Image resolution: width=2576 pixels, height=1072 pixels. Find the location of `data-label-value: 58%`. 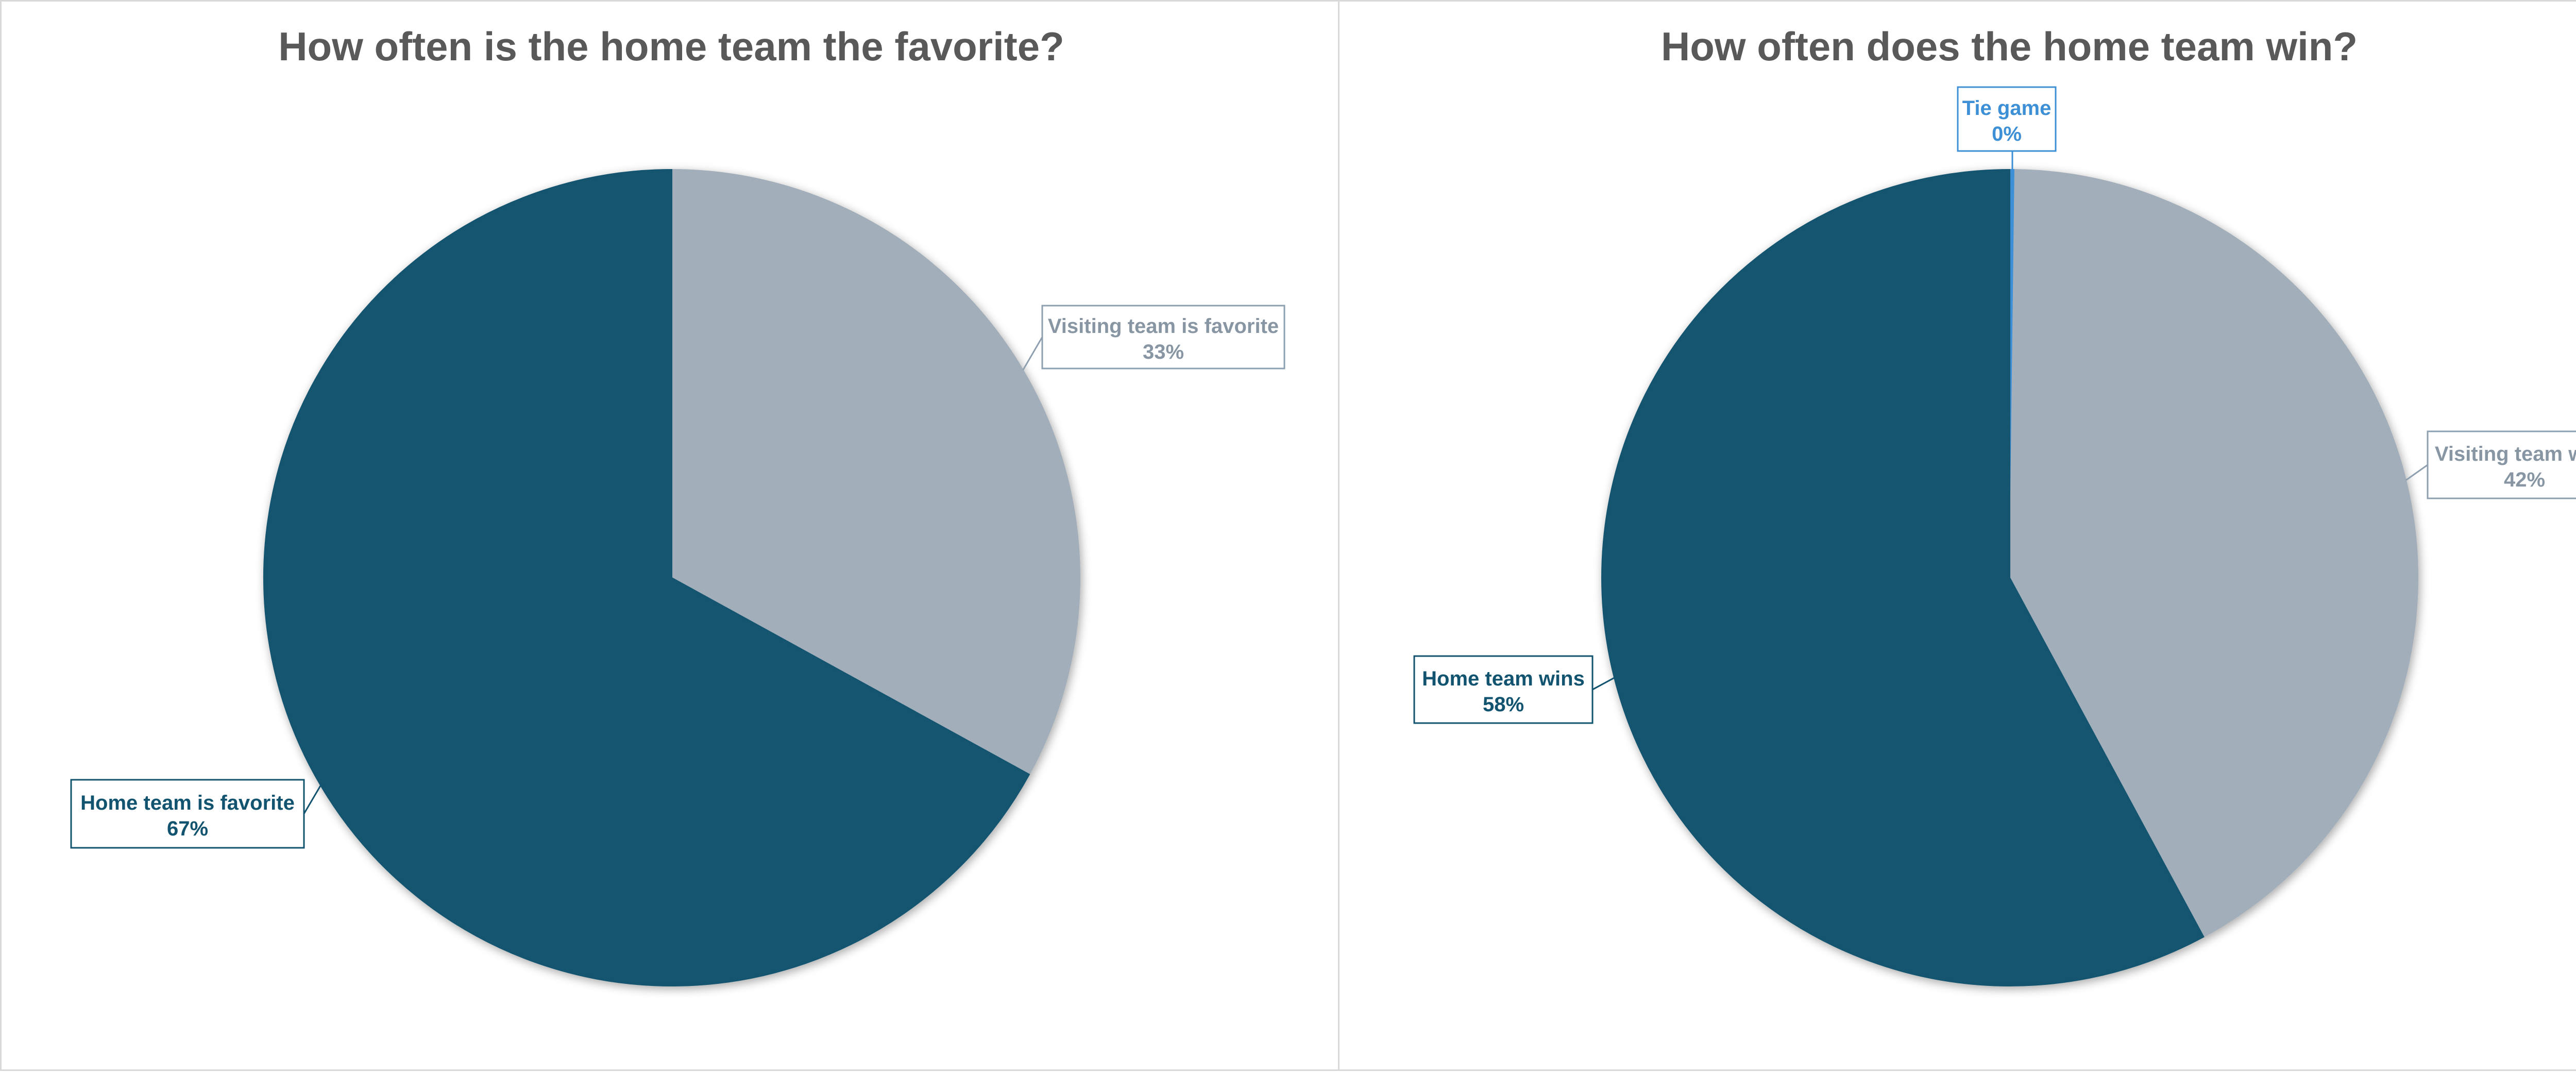

data-label-value: 58% is located at coordinates (1503, 704).